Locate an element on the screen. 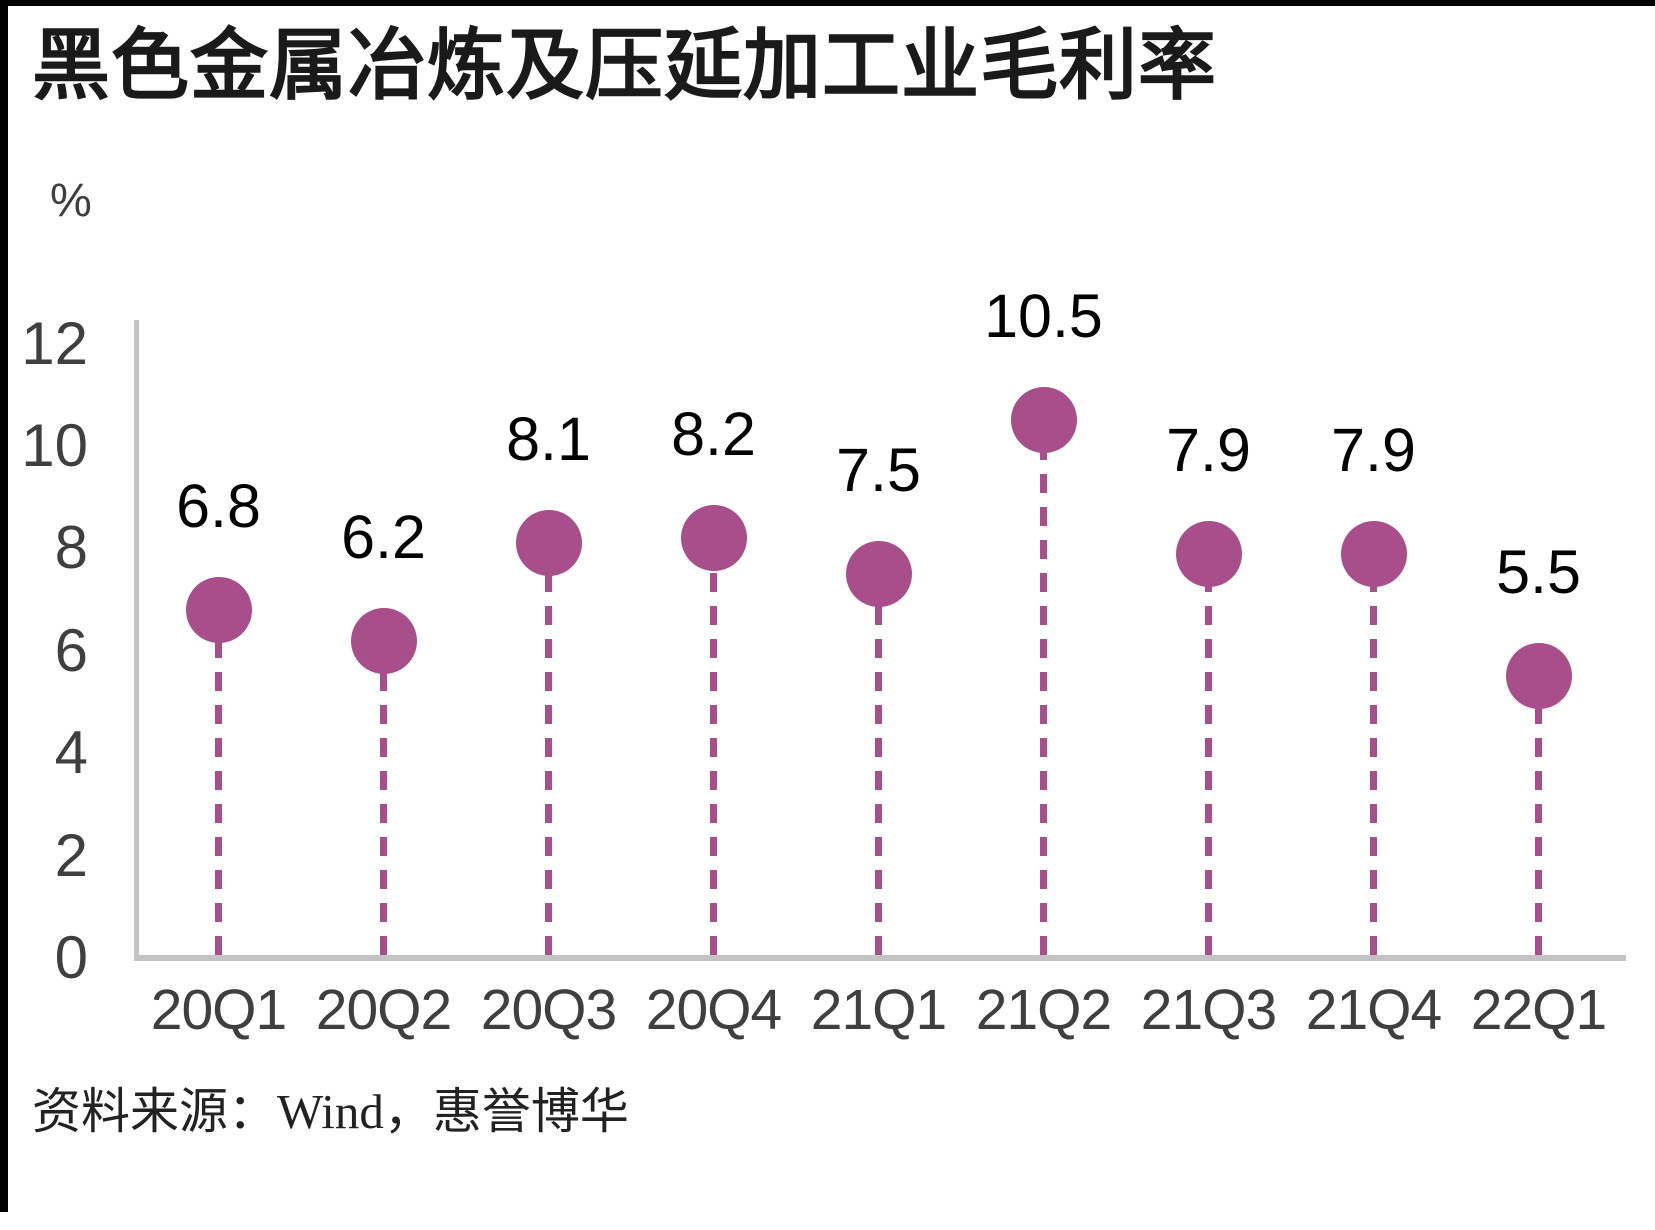 The image size is (1655, 1230). y-tick-label: 2 is located at coordinates (71, 855).